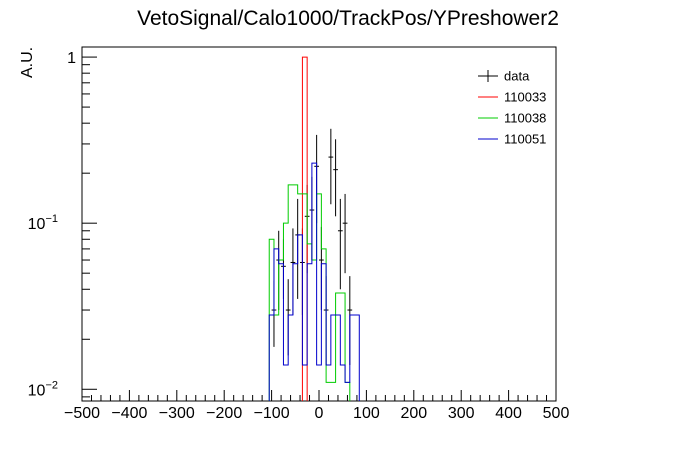 The height and width of the screenshot is (472, 696). Describe the element at coordinates (517, 76) in the screenshot. I see `legend-label-data: data` at that location.